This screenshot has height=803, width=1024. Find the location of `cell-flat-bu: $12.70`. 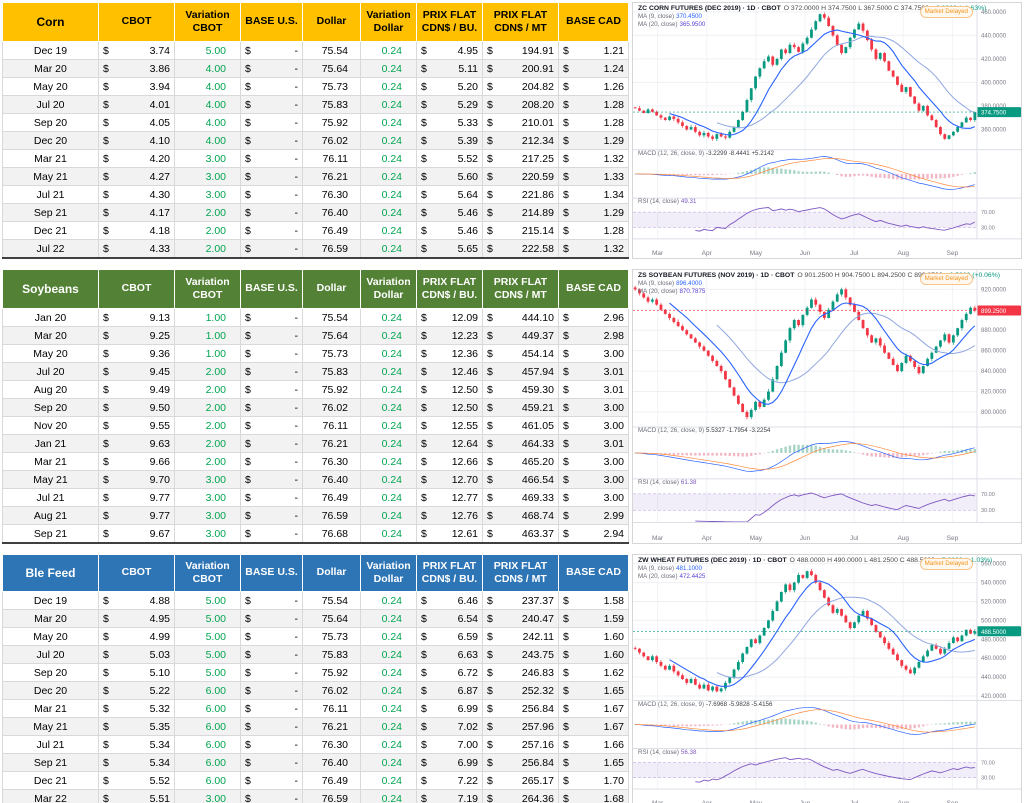

cell-flat-bu: $12.70 is located at coordinates (449, 479).